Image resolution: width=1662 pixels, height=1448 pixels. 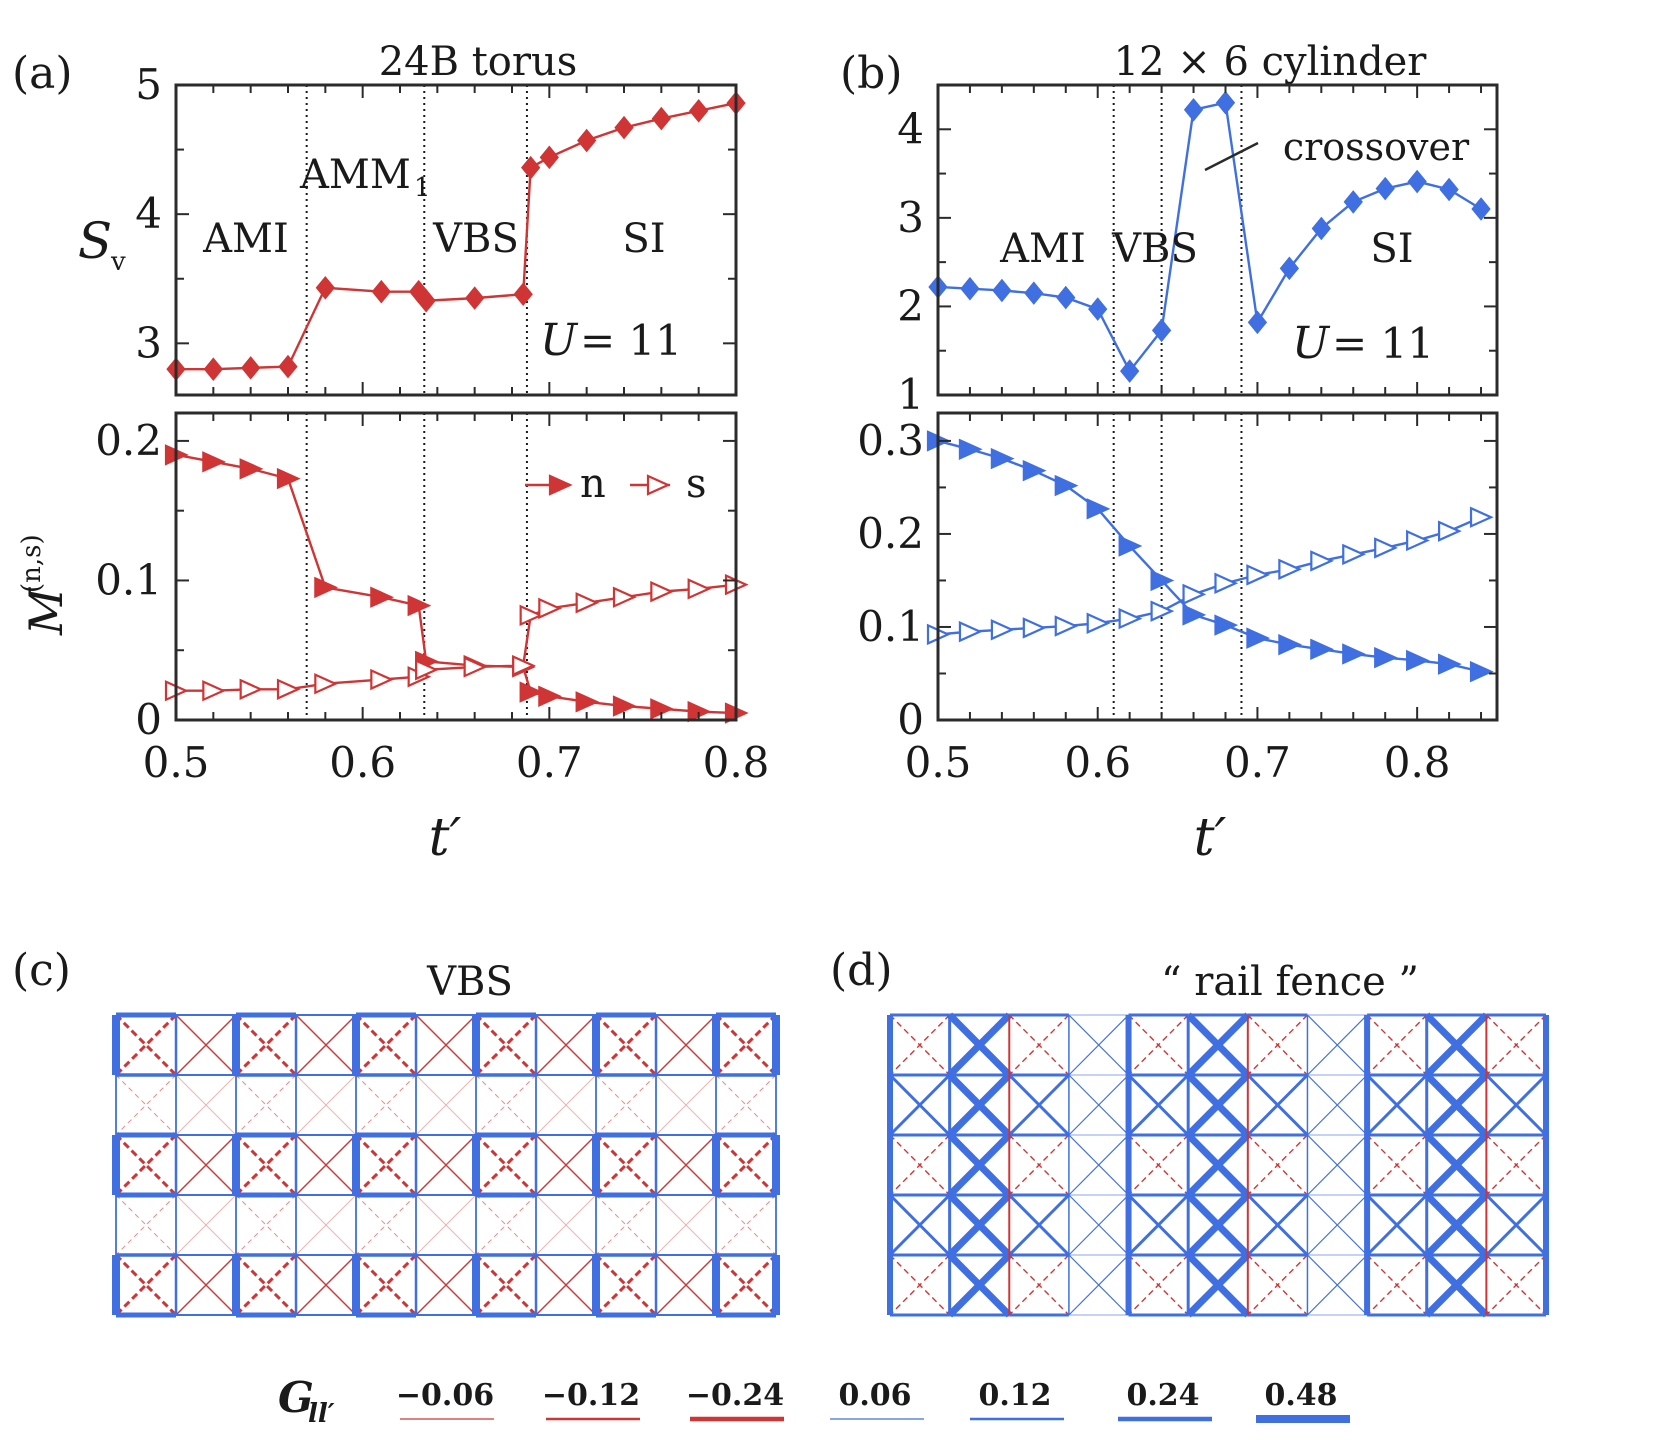 What do you see at coordinates (475, 239) in the screenshot?
I see `phase-label-vbs: VBS` at bounding box center [475, 239].